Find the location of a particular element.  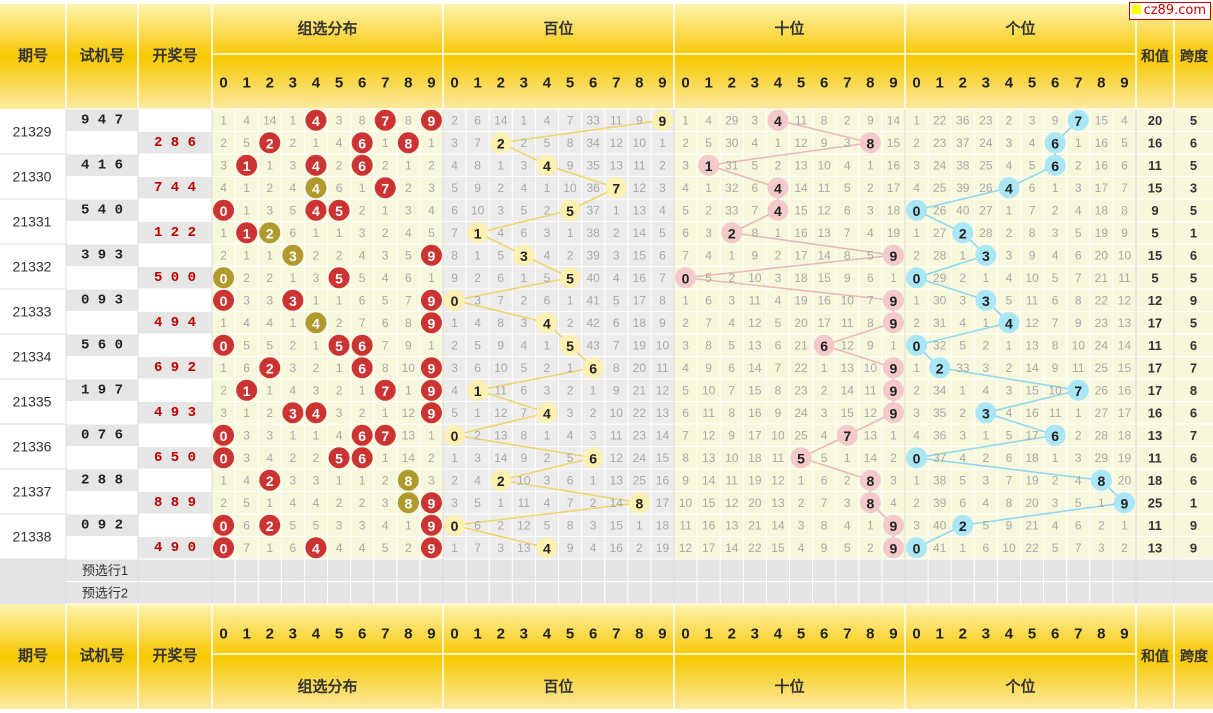

bai-miss-count: 11 is located at coordinates (639, 165).